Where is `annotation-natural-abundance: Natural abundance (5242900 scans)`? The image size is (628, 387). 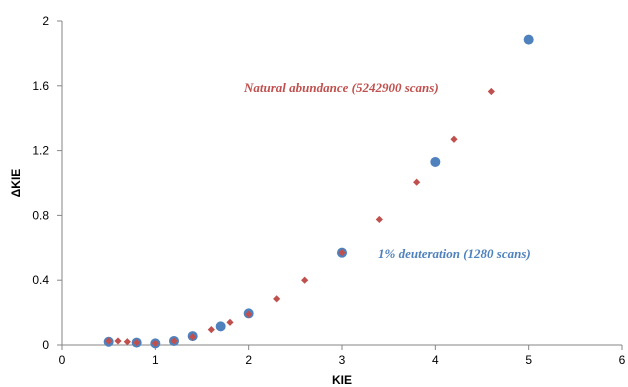 annotation-natural-abundance: Natural abundance (5242900 scans) is located at coordinates (341, 87).